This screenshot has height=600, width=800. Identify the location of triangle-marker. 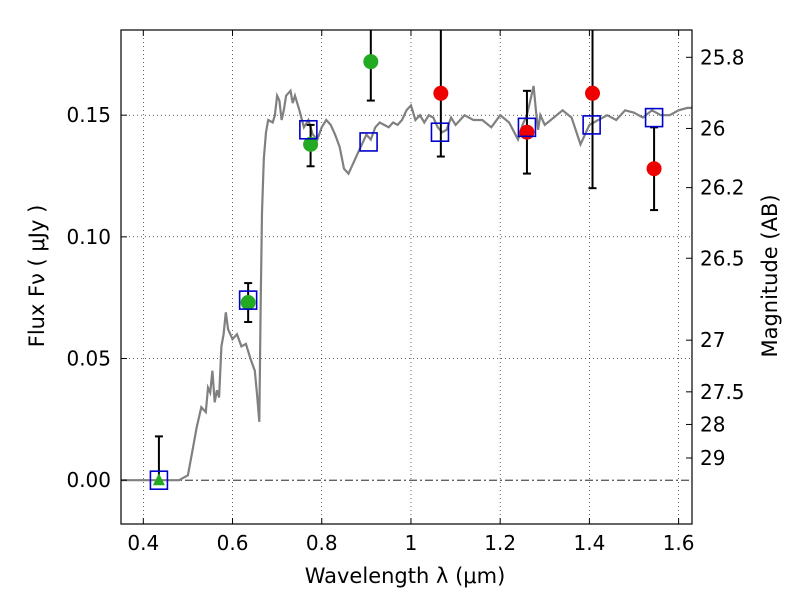
(158, 479).